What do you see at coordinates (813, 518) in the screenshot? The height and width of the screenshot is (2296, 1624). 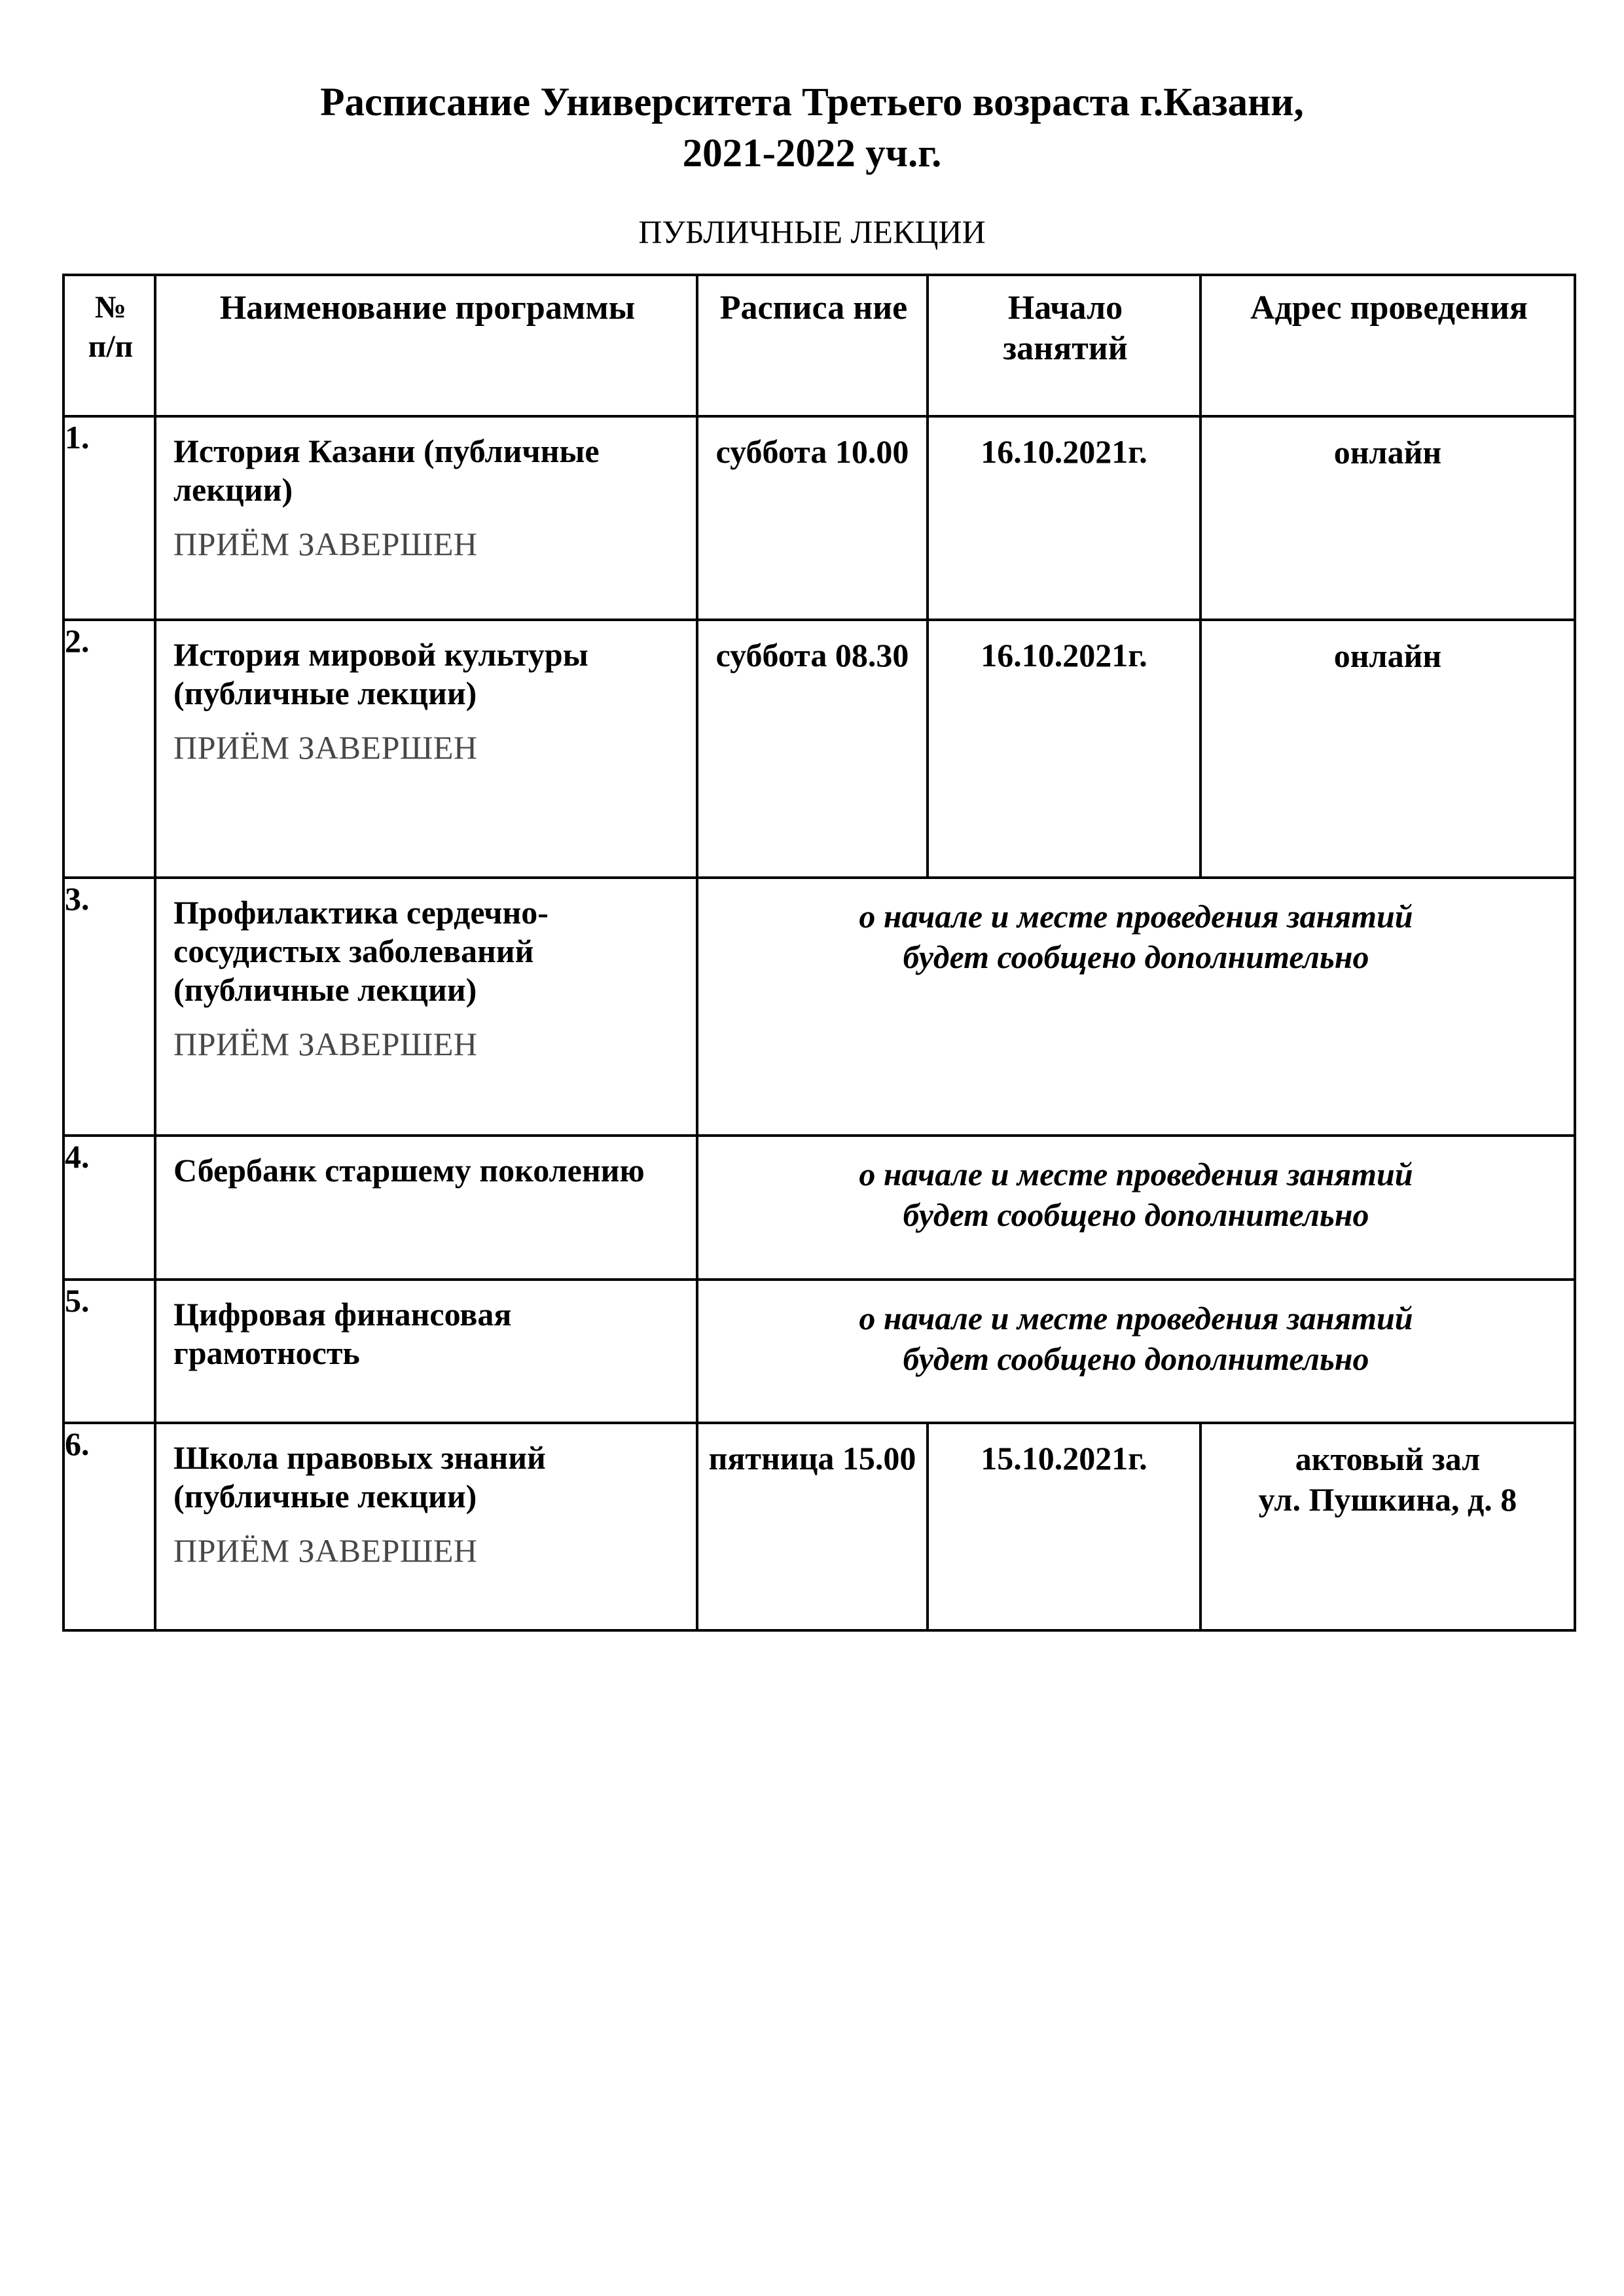 I see `row-schedule: суббота 10.00` at bounding box center [813, 518].